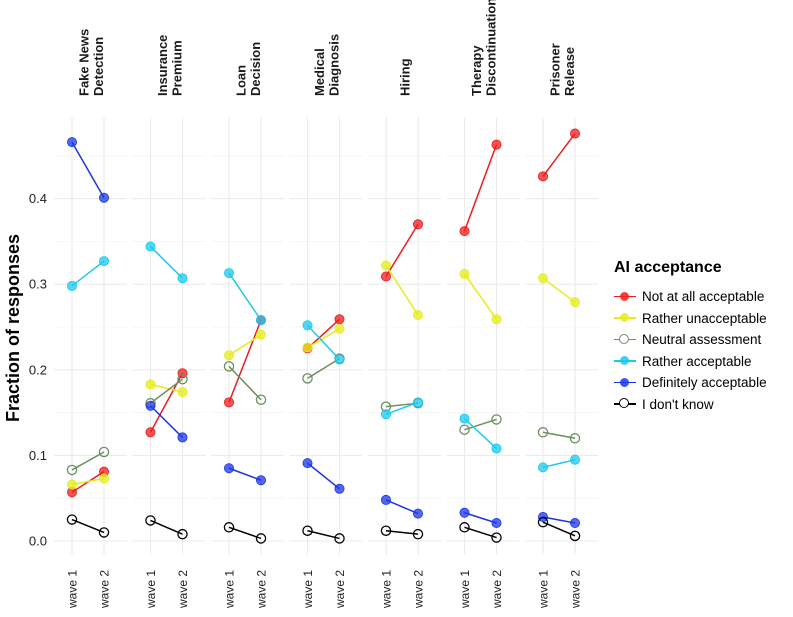 The image size is (793, 617). Describe the element at coordinates (405, 77) in the screenshot. I see `panel-title: Hiring` at that location.